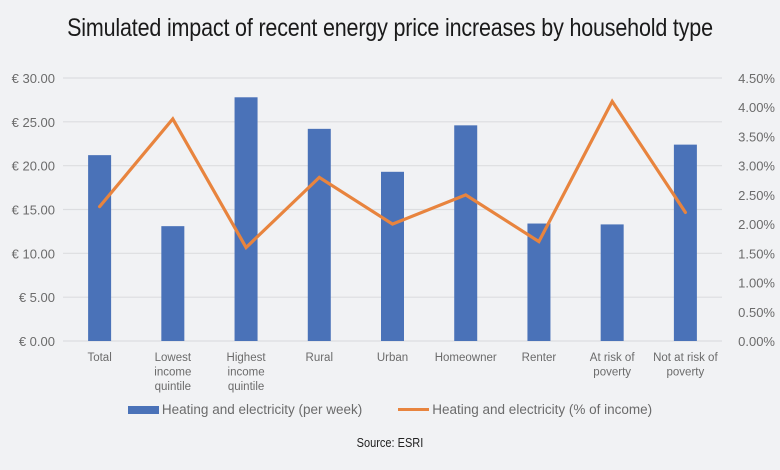 This screenshot has width=780, height=470. Describe the element at coordinates (613, 365) in the screenshot. I see `category-label: At risk of poverty` at that location.